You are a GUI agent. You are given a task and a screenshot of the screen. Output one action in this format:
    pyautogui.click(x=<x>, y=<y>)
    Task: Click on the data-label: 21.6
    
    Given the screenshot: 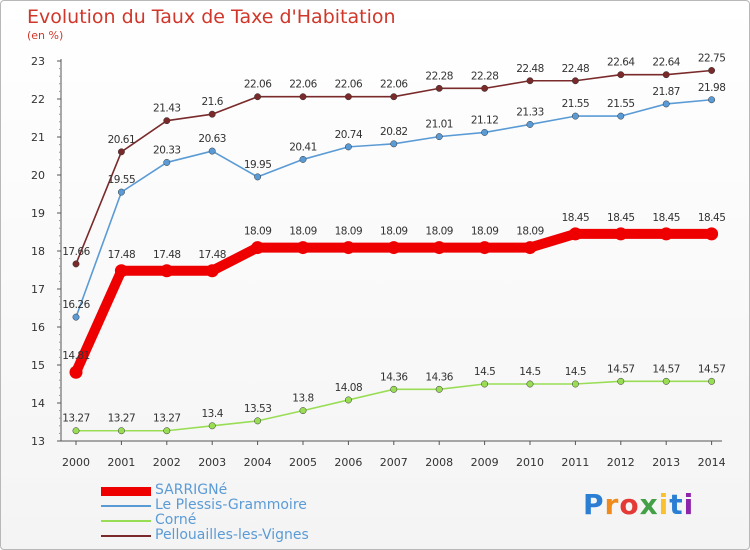 What is the action you would take?
    pyautogui.click(x=213, y=102)
    